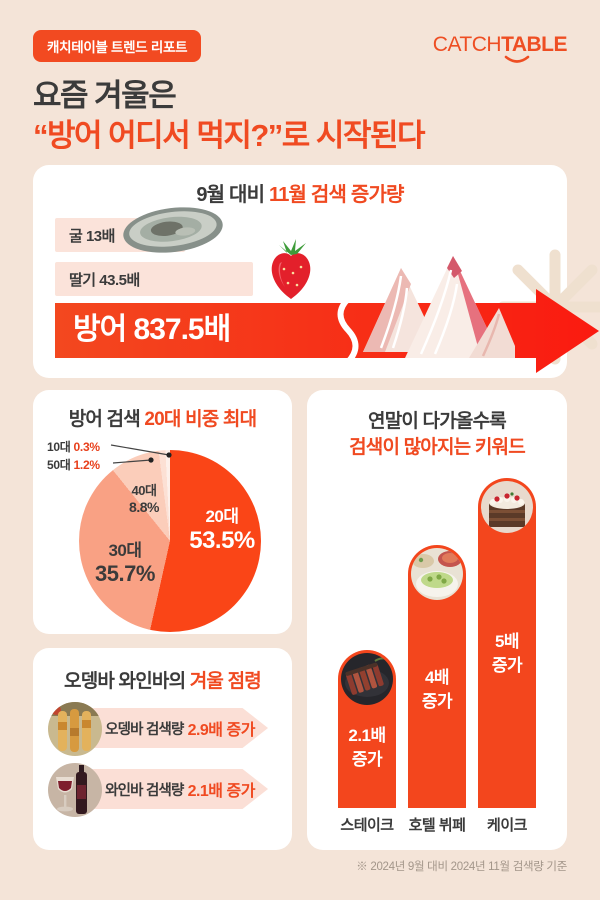 This screenshot has width=600, height=900. What do you see at coordinates (73, 447) in the screenshot?
I see `pie-callout-10s: 10대 0.3%` at bounding box center [73, 447].